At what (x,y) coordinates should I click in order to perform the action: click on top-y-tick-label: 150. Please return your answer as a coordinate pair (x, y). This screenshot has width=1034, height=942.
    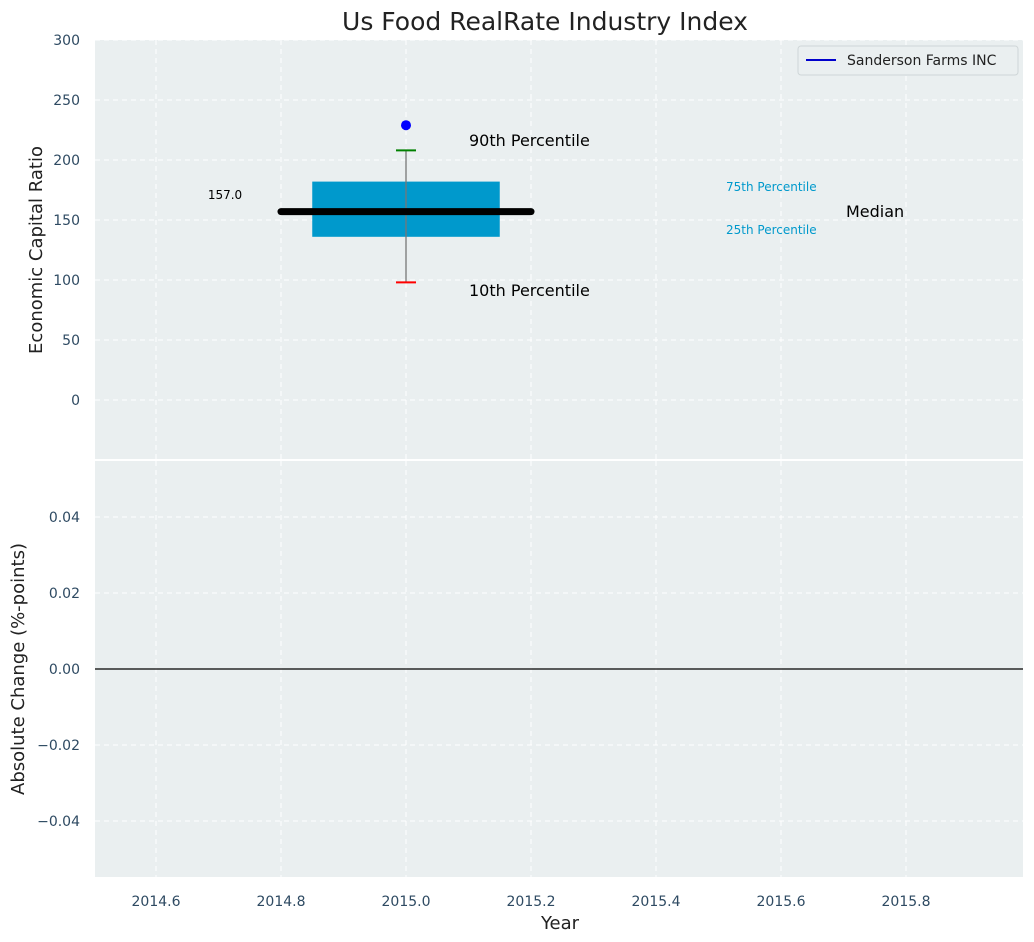
    Looking at the image, I should click on (66, 221).